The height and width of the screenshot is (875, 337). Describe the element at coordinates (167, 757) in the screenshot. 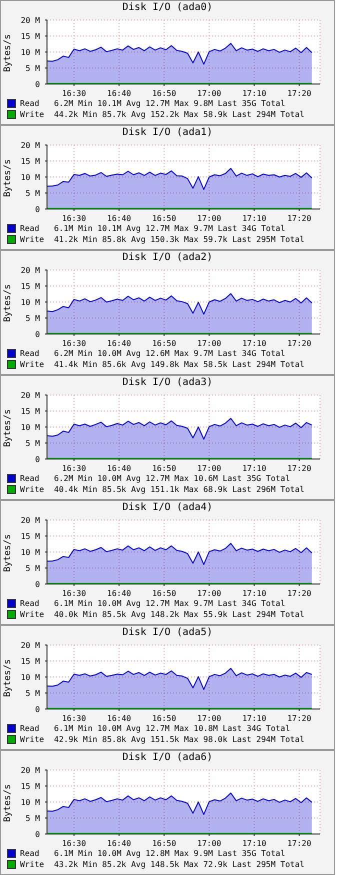

I see `chart-title: Disk I/O (ada6)` at that location.